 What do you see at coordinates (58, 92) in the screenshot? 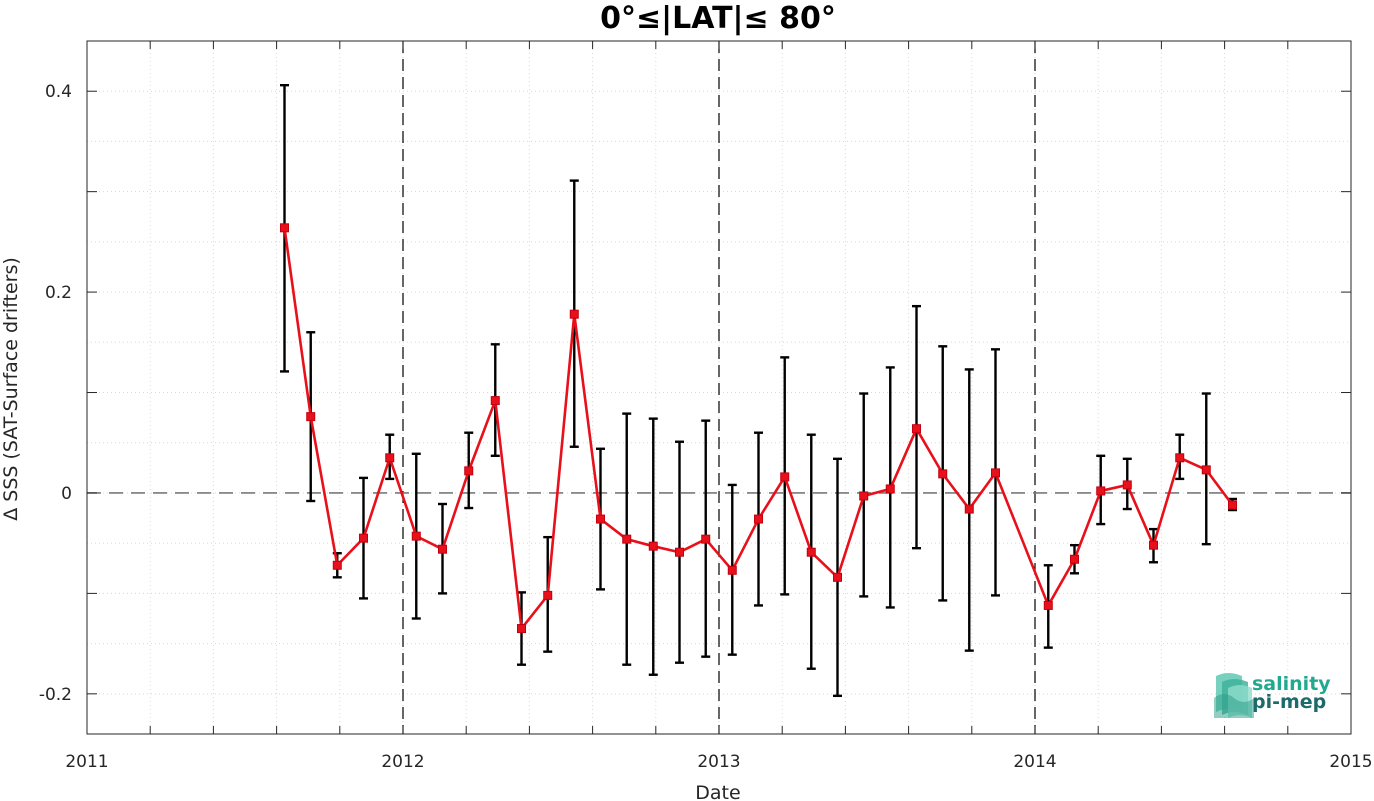
I see `y-tick-label: 0.4` at bounding box center [58, 92].